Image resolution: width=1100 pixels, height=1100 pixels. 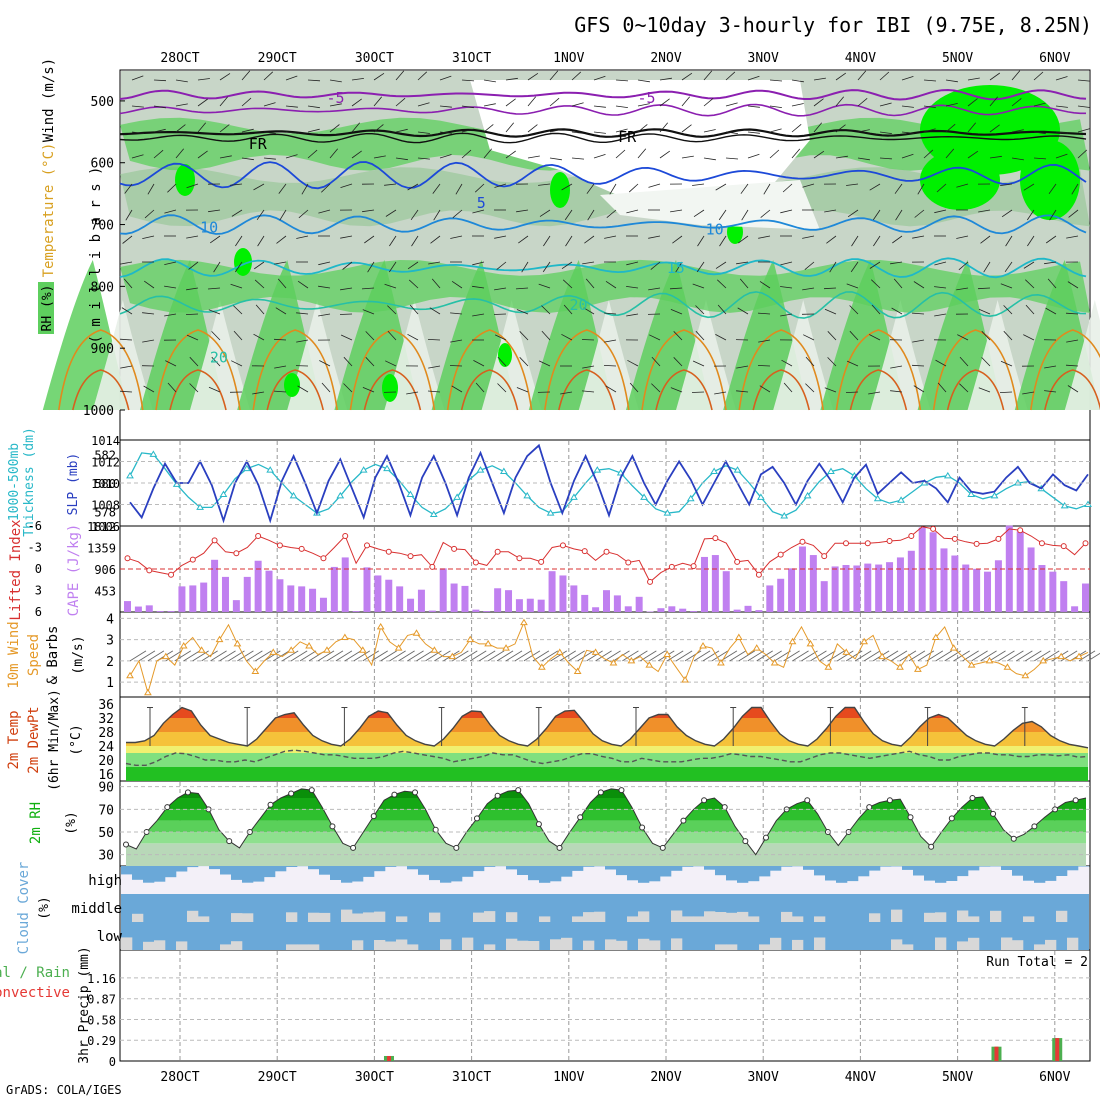 What do you see at coordinates (101, 1020) in the screenshot?
I see `precip-tick: 0.58` at bounding box center [101, 1020].